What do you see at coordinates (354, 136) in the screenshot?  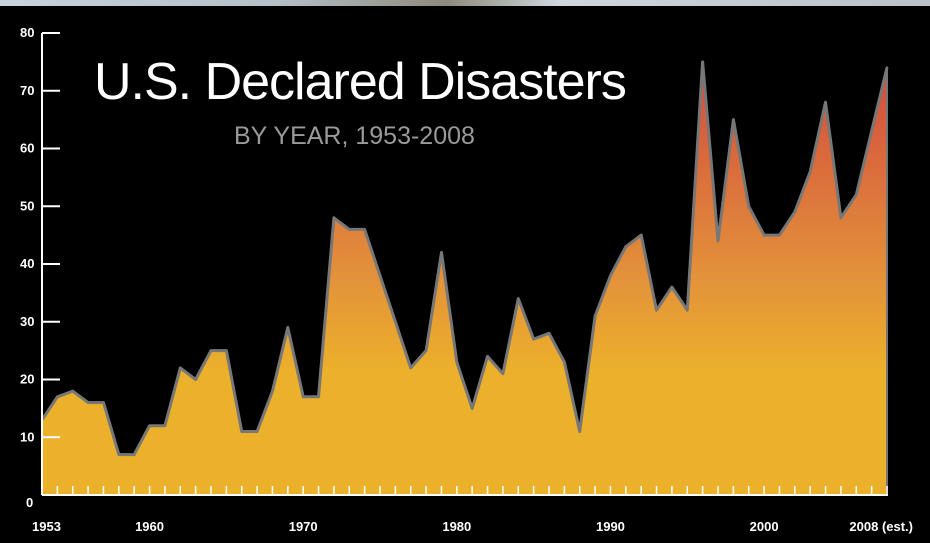 I see `chart-subtitle: BY YEAR, 1953-2008` at bounding box center [354, 136].